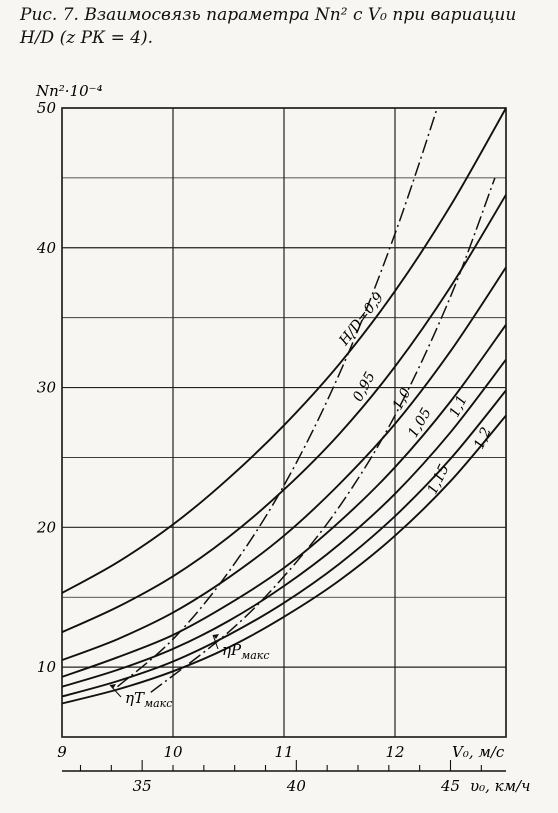 This screenshot has height=813, width=558. I want to click on series-label: 1,1, so click(459, 406).